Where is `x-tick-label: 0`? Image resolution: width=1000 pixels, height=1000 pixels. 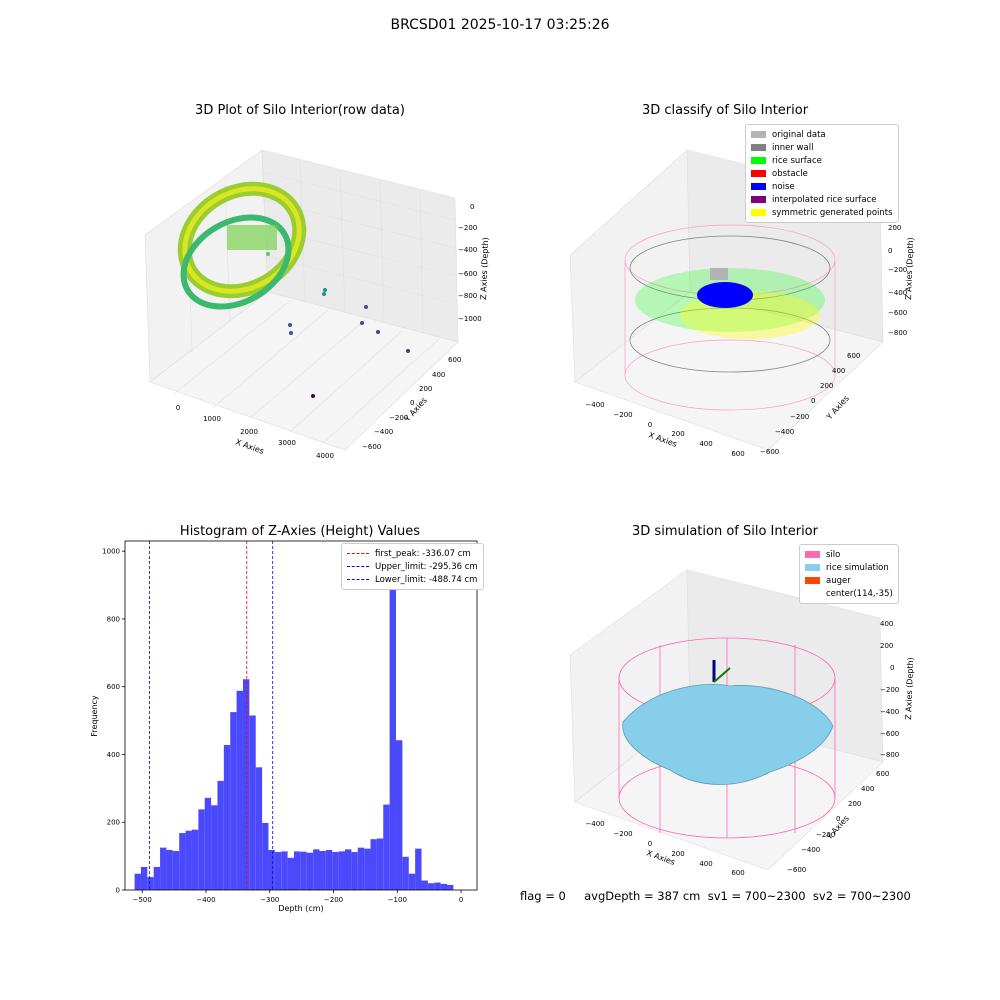 x-tick-label: 0 is located at coordinates (461, 900).